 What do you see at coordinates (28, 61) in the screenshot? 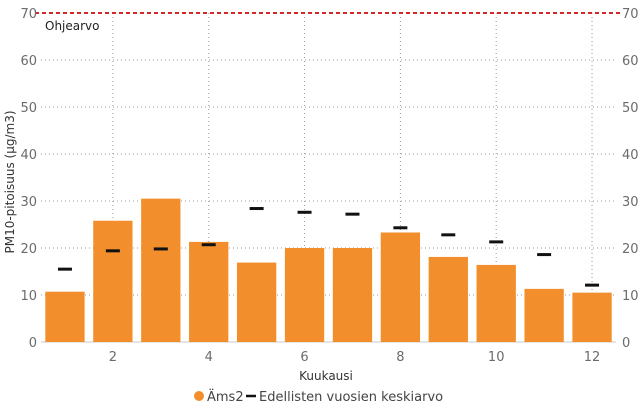
I see `y-tick-label-left: 60` at bounding box center [28, 61].